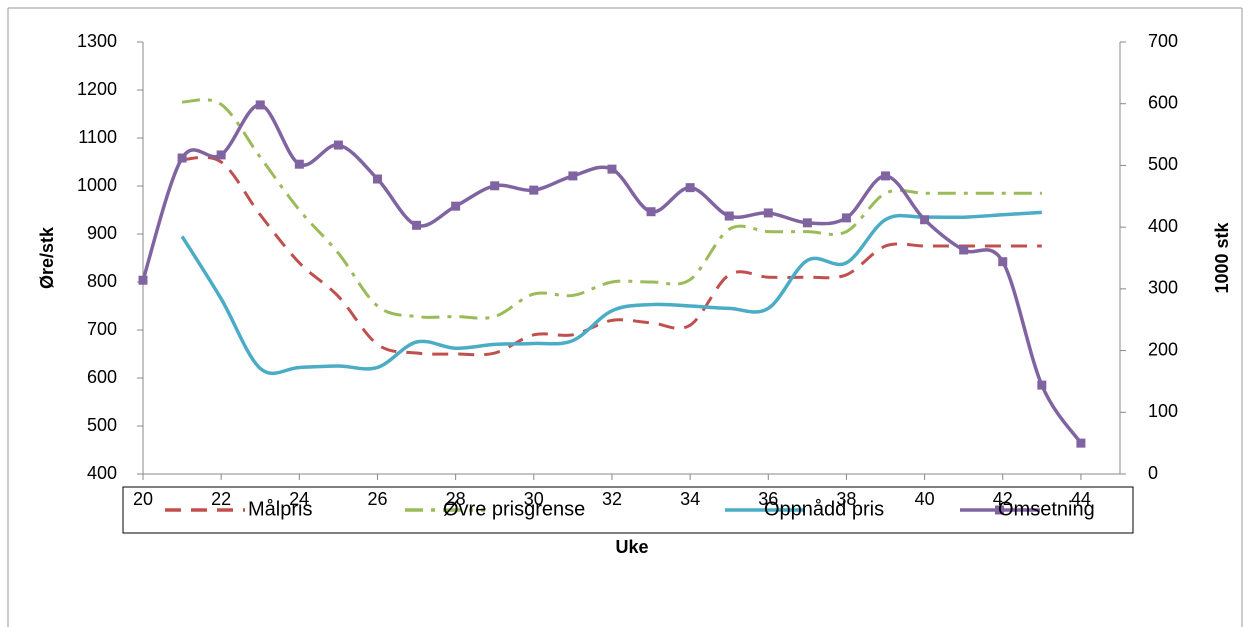 This screenshot has height=627, width=1250. Describe the element at coordinates (1003, 499) in the screenshot. I see `x-tick-label: 42` at that location.